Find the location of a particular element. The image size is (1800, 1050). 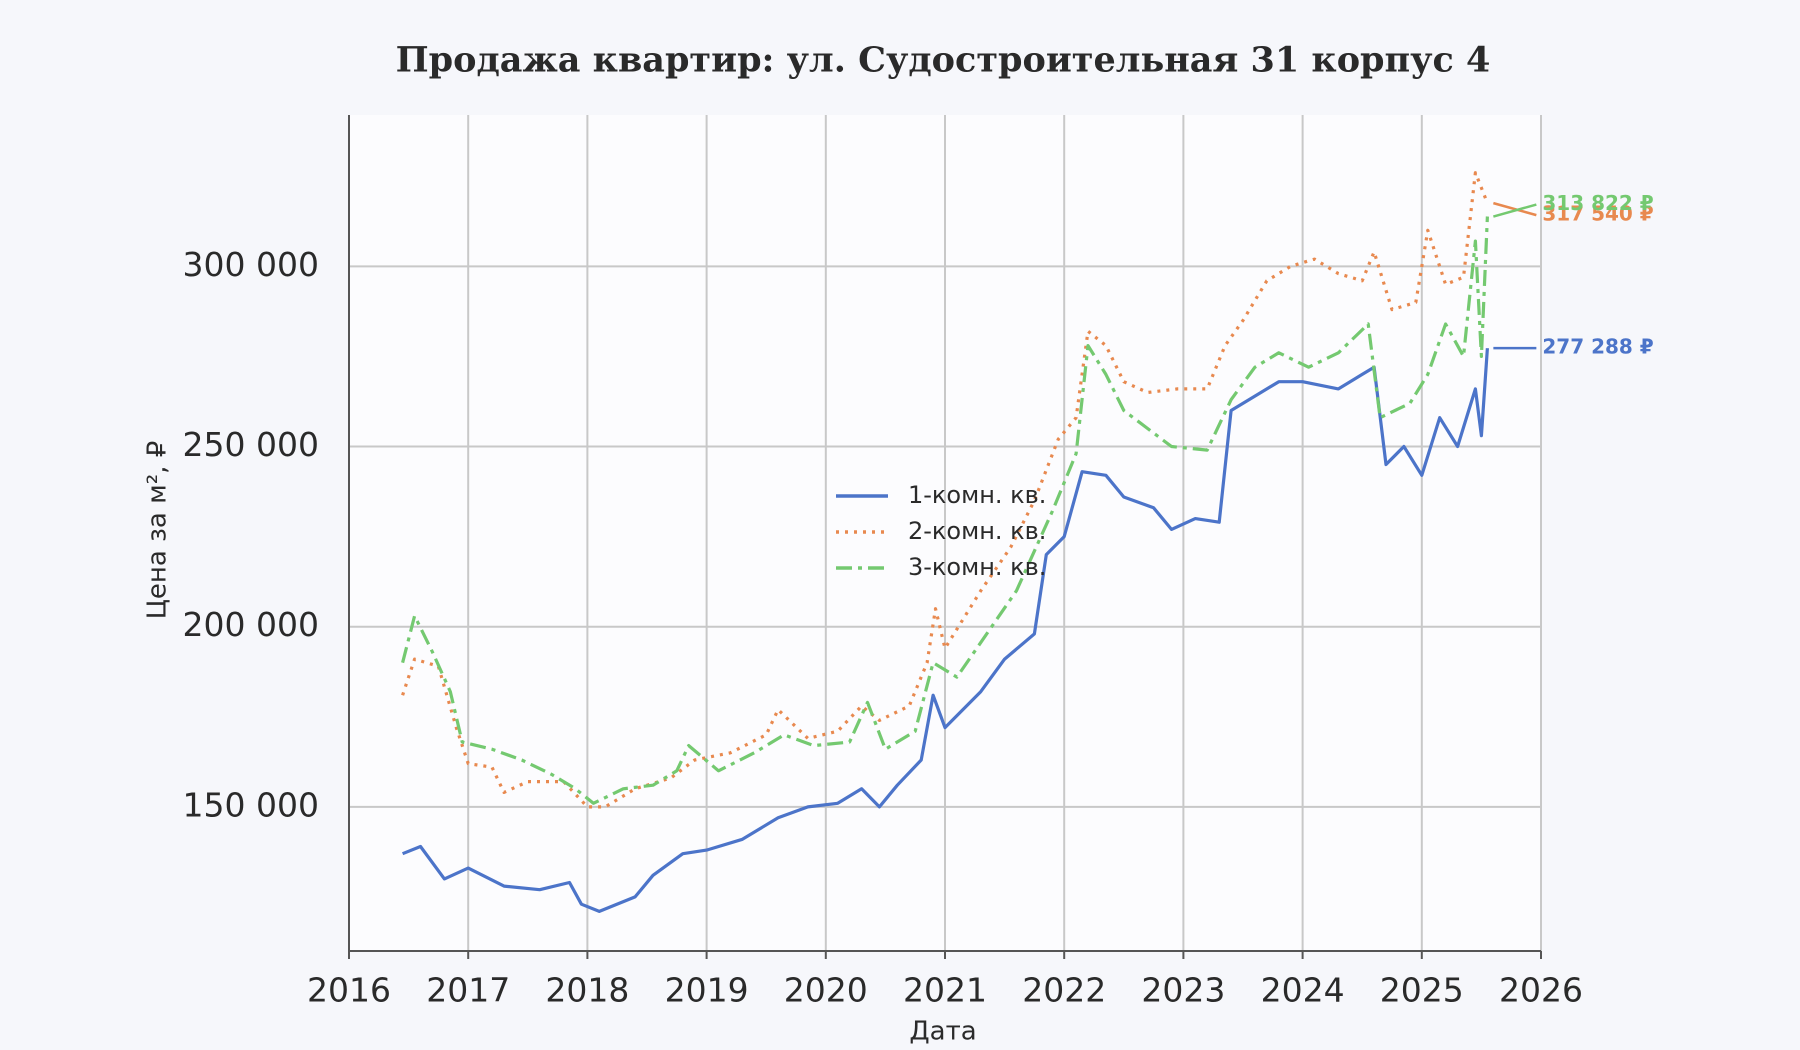

x-tick-label: 2022 is located at coordinates (1064, 990).